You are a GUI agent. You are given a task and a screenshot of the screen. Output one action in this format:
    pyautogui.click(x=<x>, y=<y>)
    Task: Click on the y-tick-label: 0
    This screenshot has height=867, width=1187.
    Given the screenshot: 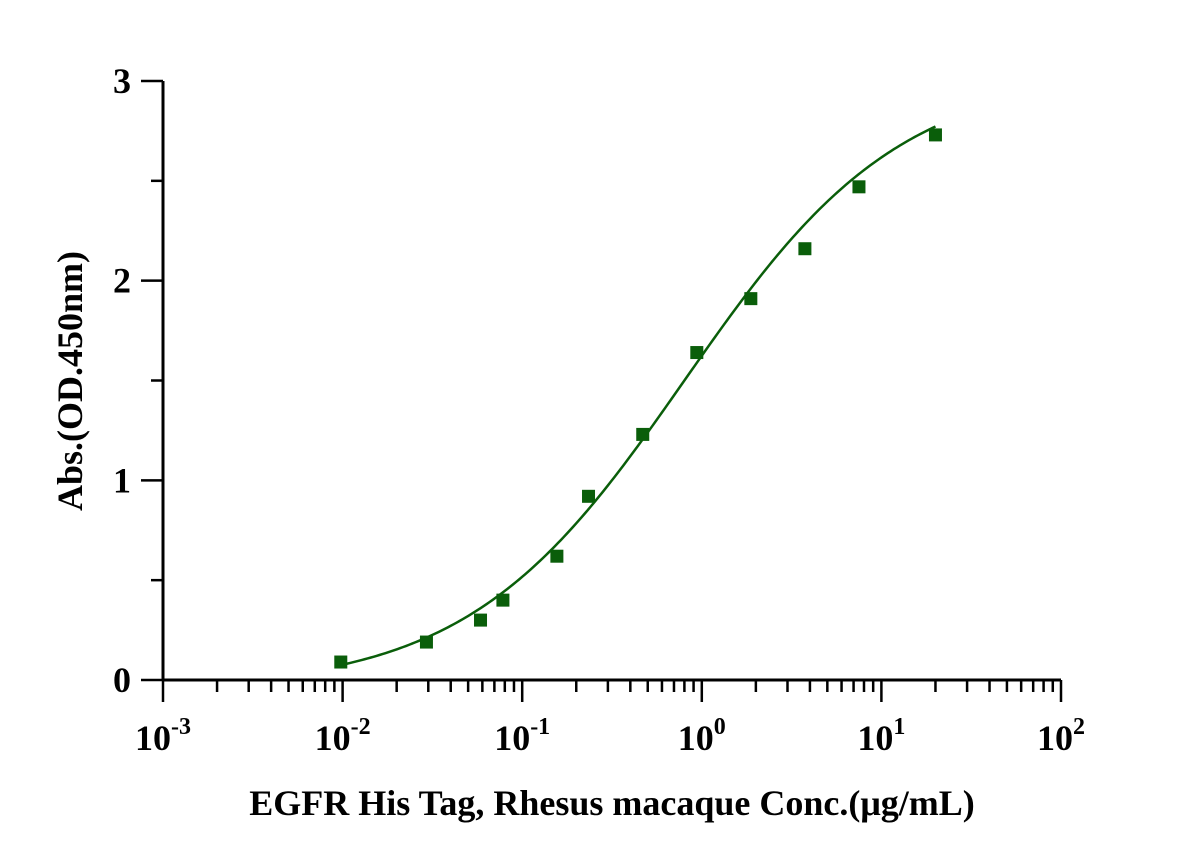 What is the action you would take?
    pyautogui.click(x=122, y=680)
    